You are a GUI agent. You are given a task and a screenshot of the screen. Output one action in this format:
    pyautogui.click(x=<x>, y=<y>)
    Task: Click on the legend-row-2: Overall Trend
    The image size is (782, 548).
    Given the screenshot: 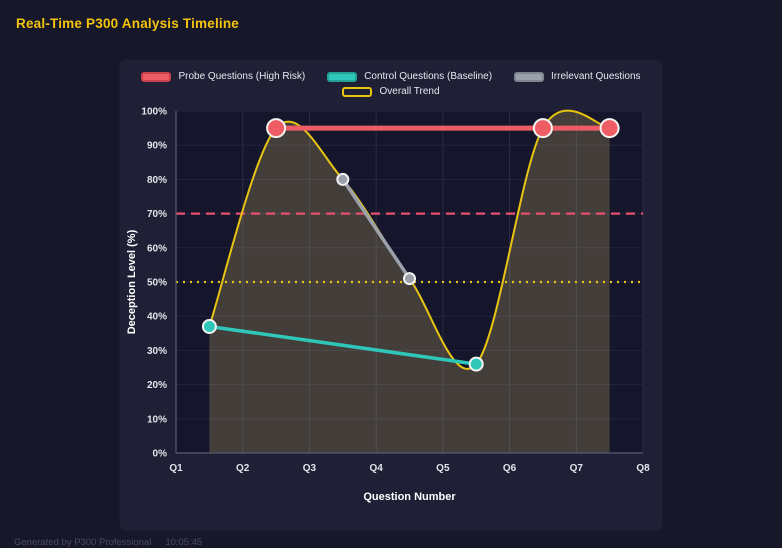 What is the action you would take?
    pyautogui.click(x=391, y=91)
    